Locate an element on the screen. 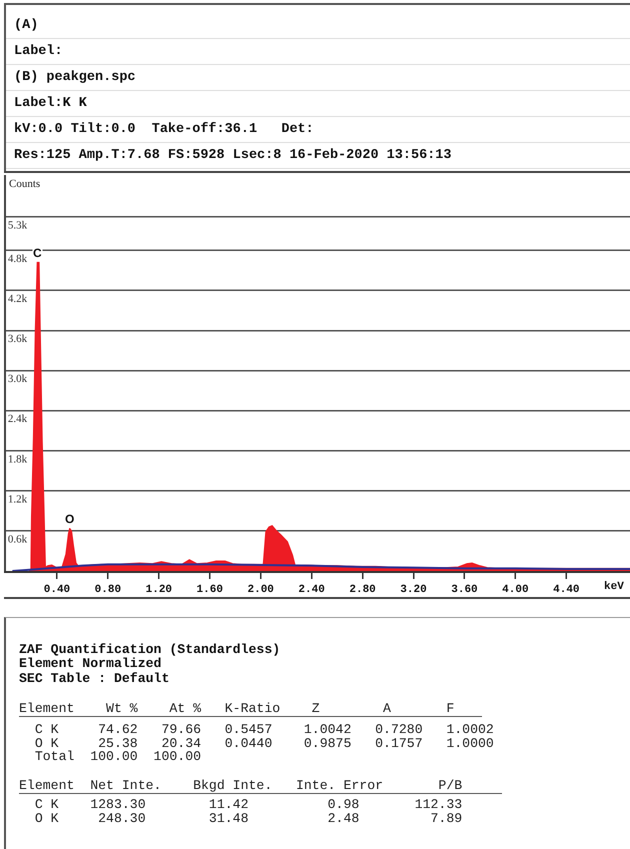 The width and height of the screenshot is (630, 849). y-tick-label: 3.6k is located at coordinates (18, 339).